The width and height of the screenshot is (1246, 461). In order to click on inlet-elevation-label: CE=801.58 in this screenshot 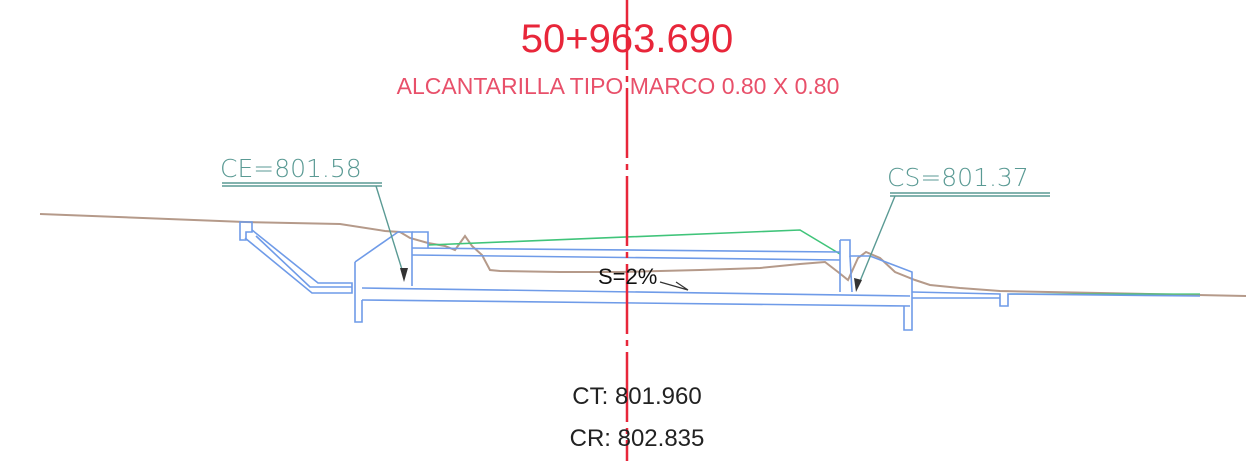, I will do `click(291, 168)`.